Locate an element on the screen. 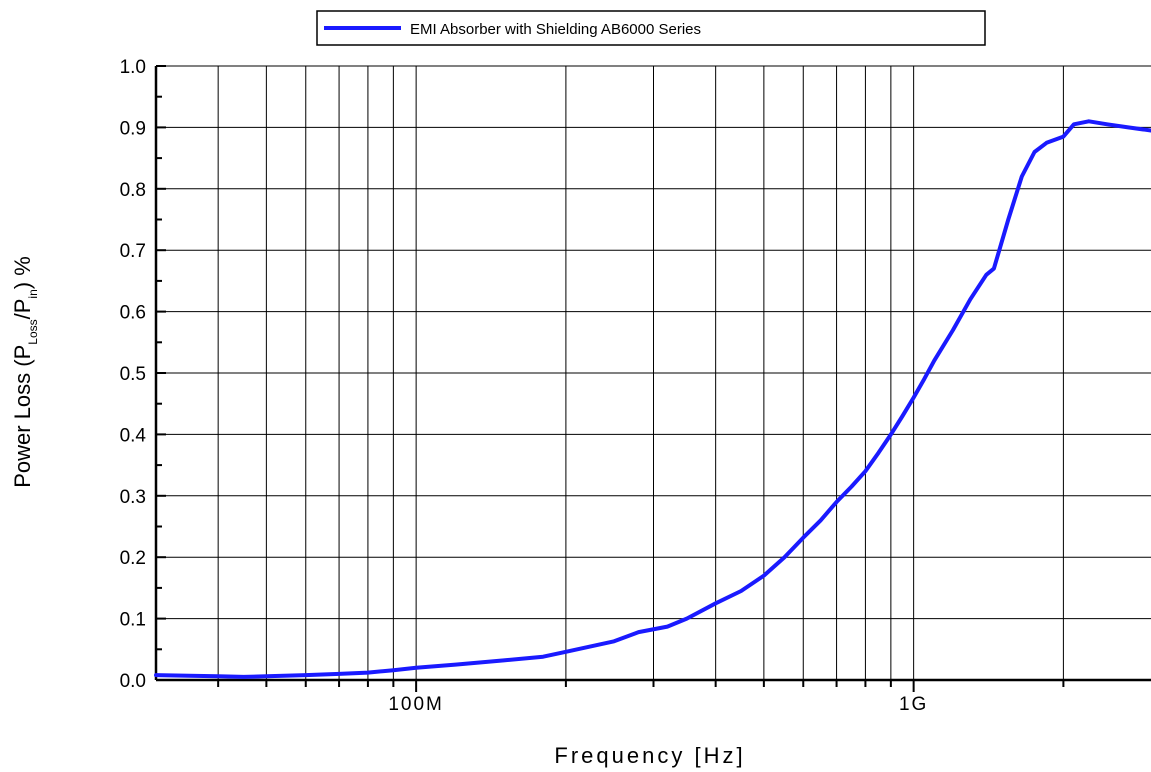 The width and height of the screenshot is (1151, 772). y-axis-title-post: ) % is located at coordinates (22, 272).